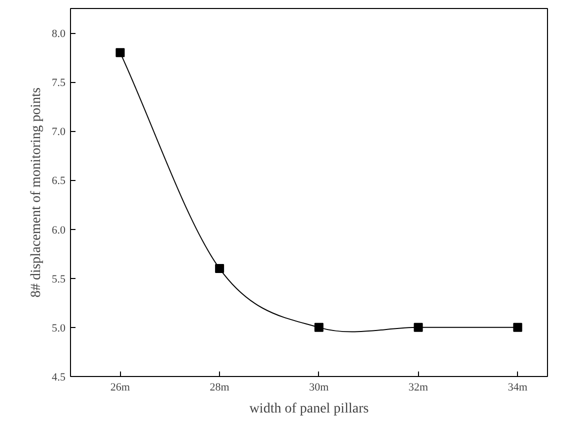  I want to click on y-tick-label: 7.0, so click(59, 132).